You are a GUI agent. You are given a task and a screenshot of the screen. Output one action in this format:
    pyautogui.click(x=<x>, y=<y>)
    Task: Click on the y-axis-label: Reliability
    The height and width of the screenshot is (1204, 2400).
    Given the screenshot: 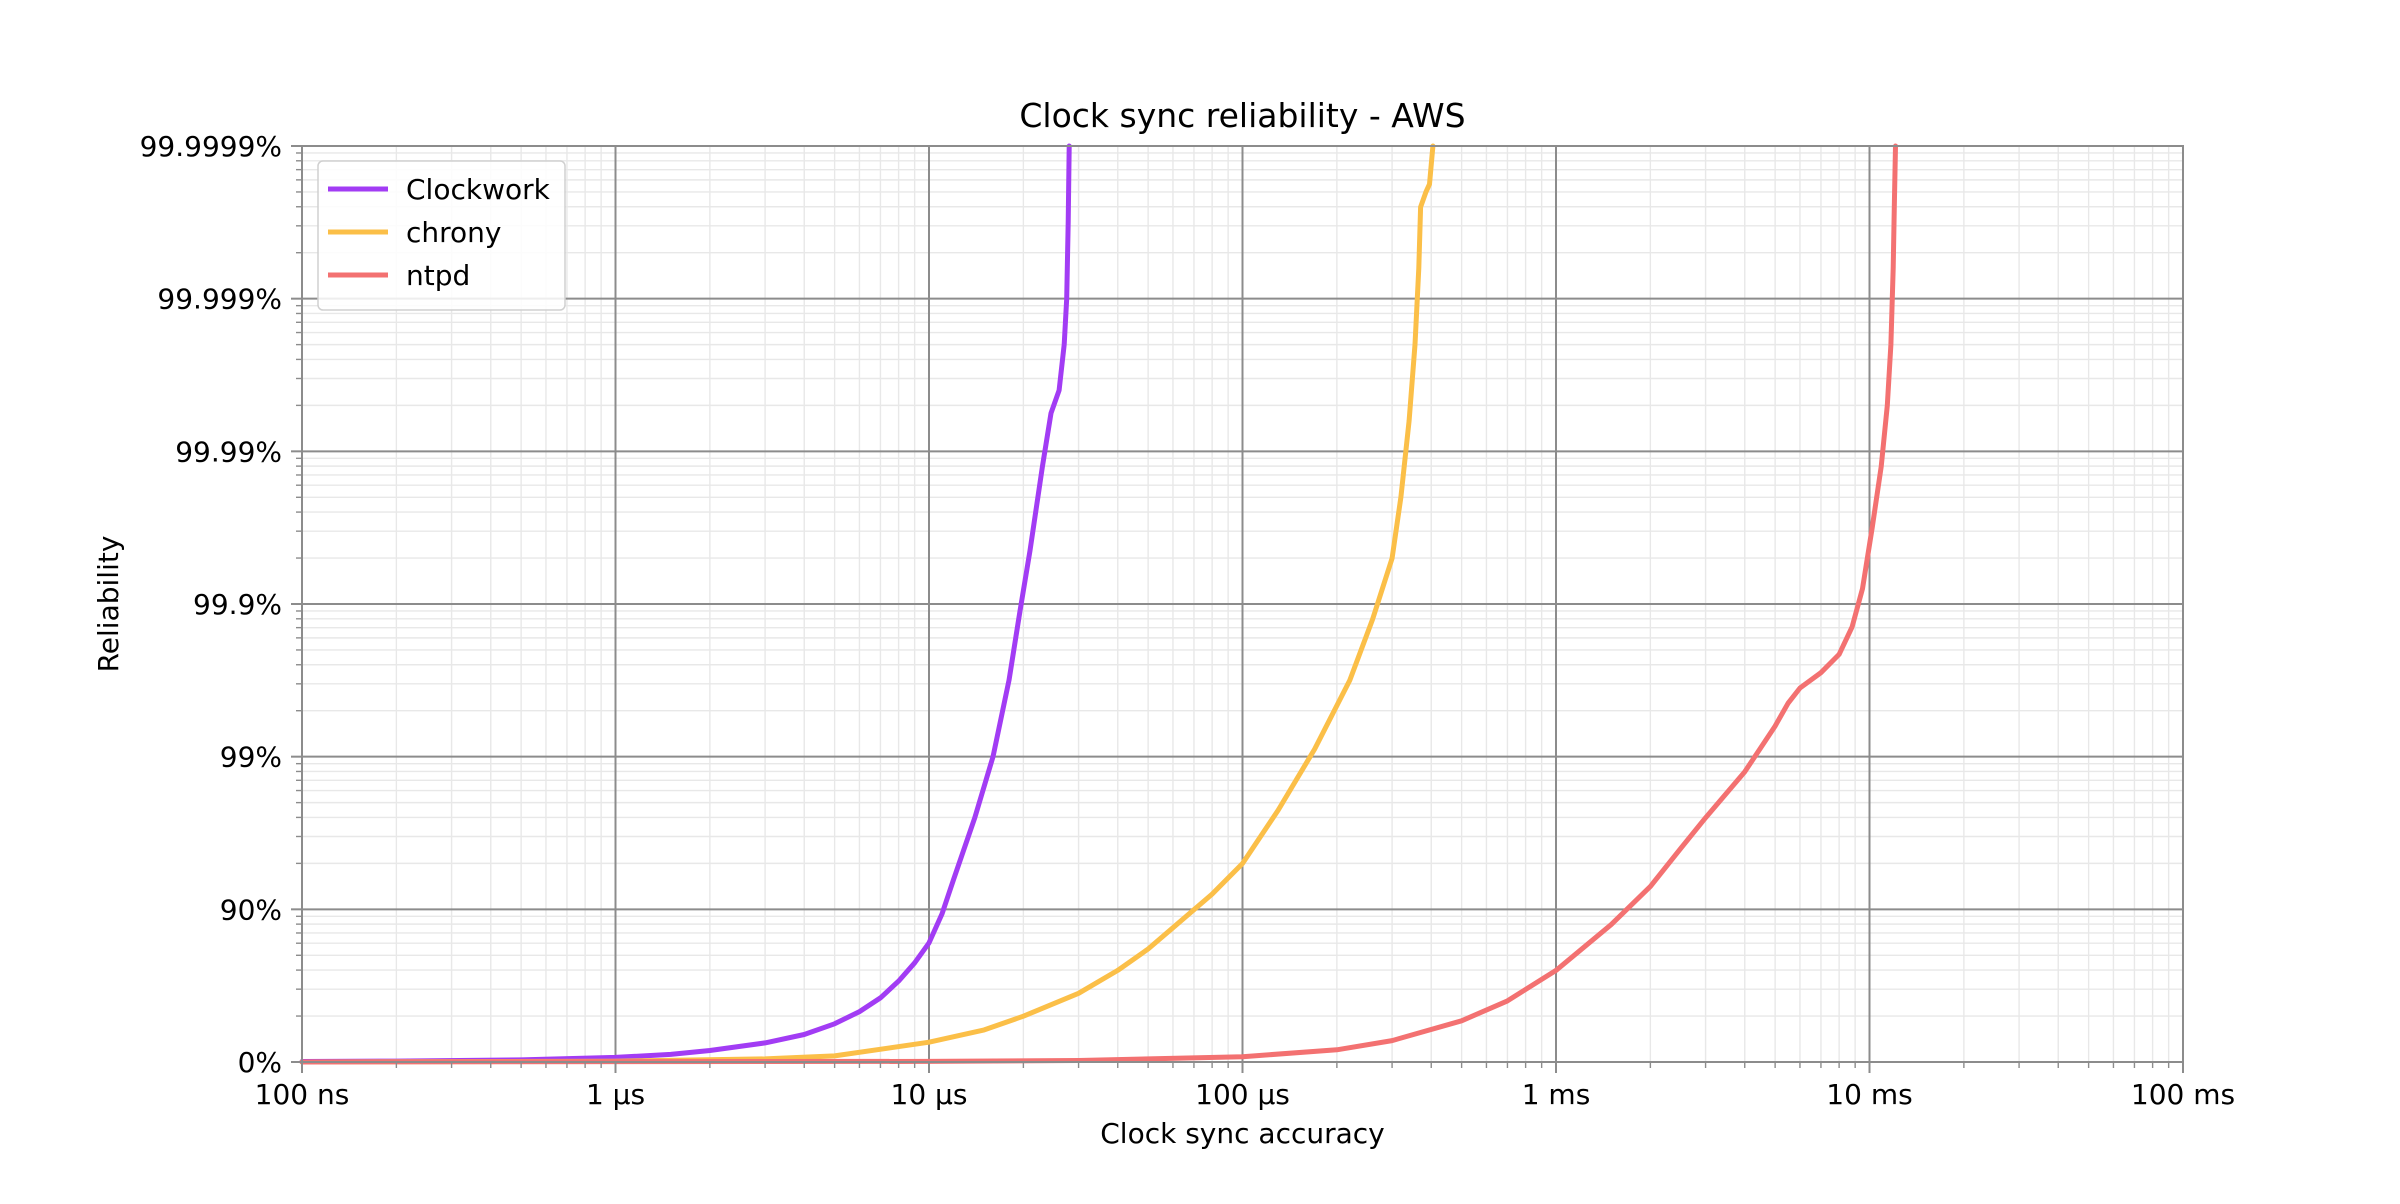 What is the action you would take?
    pyautogui.click(x=108, y=604)
    